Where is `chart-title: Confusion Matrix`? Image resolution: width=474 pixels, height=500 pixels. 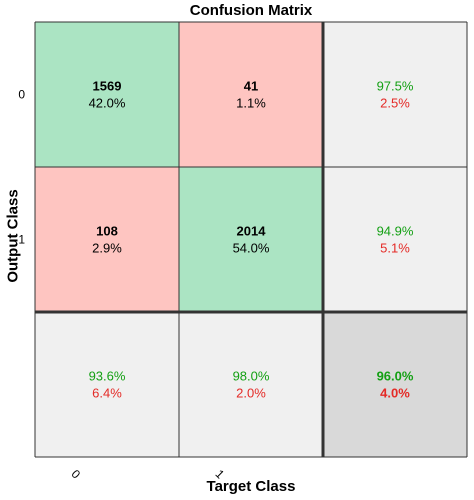
chart-title: Confusion Matrix is located at coordinates (251, 10).